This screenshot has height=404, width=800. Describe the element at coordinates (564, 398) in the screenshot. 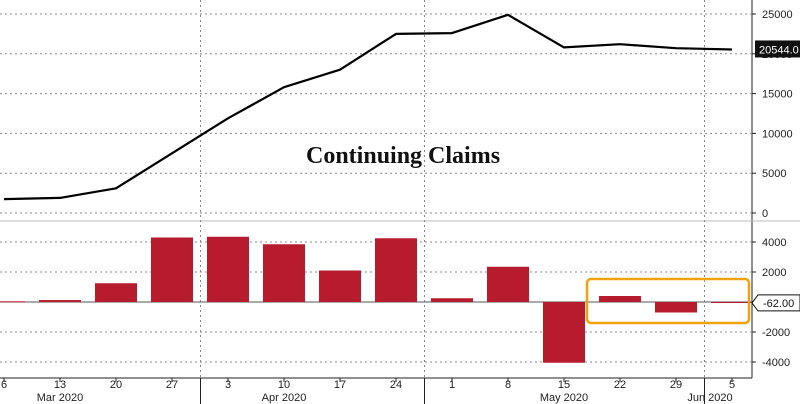

I see `month-label: May 2020` at that location.